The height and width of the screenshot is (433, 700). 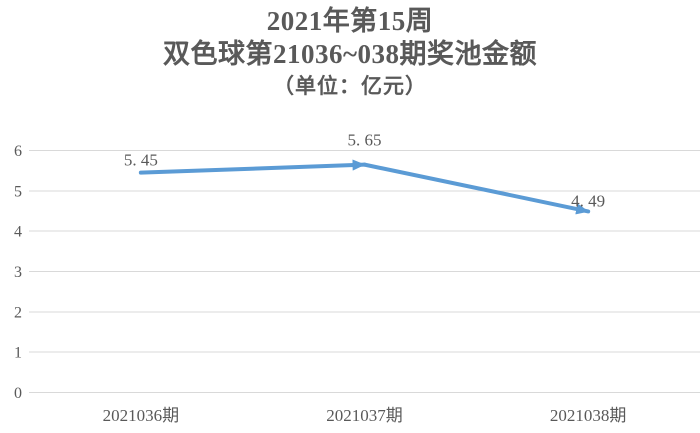 I want to click on y-axis-tick-label: 6, so click(x=18, y=151).